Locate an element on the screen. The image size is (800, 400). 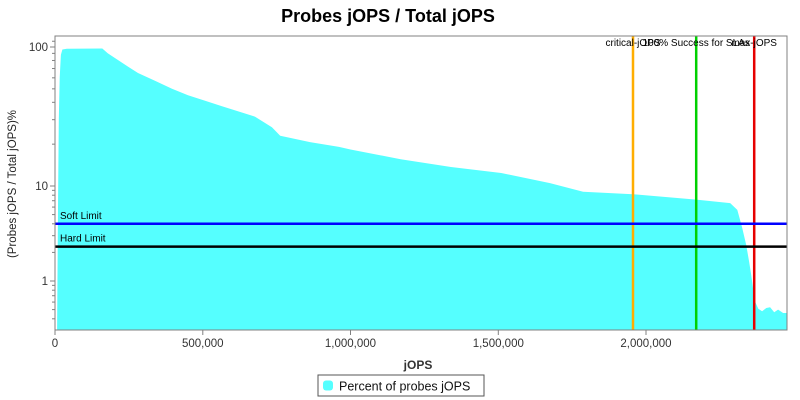
v-marker-label-1: 100% Success for SLAs is located at coordinates (696, 43).